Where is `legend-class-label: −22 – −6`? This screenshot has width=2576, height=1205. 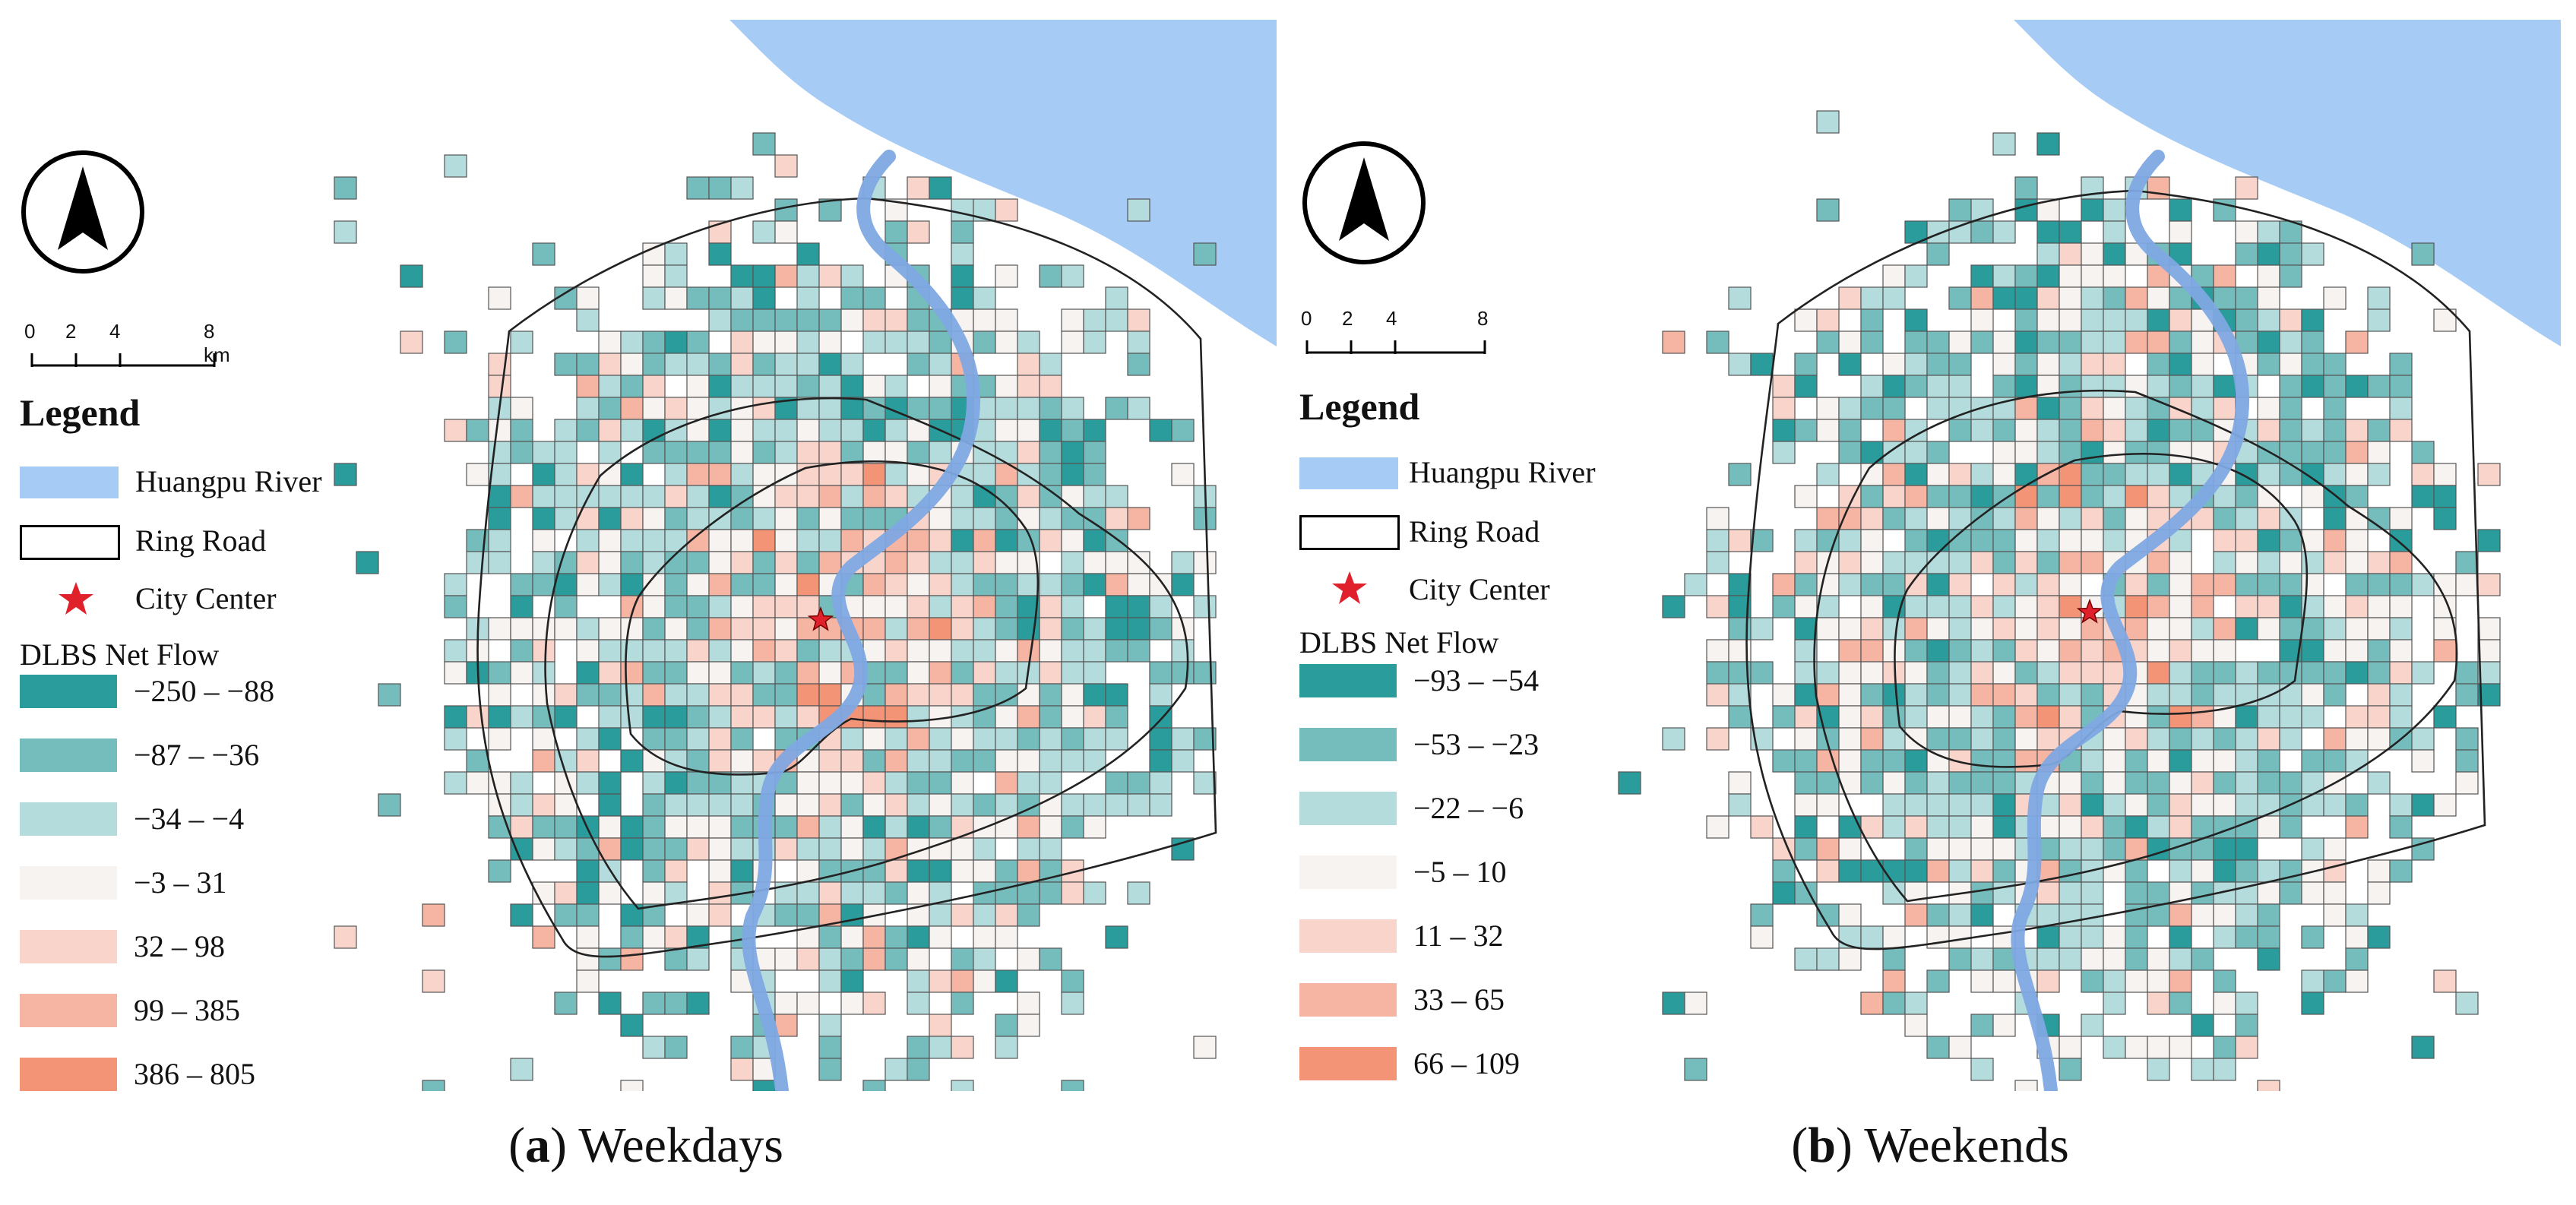
legend-class-label: −22 – −6 is located at coordinates (1468, 808).